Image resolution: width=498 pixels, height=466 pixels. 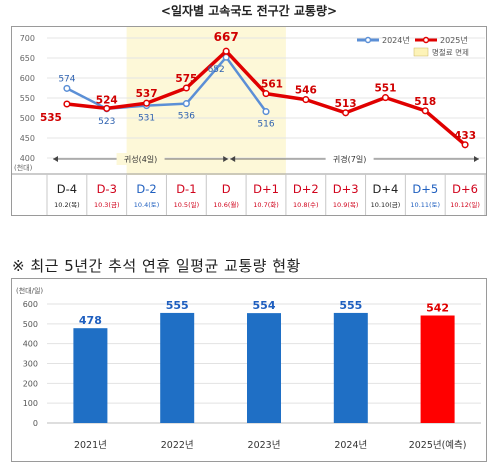 What do you see at coordinates (67, 189) in the screenshot?
I see `day-label: D-4` at bounding box center [67, 189].